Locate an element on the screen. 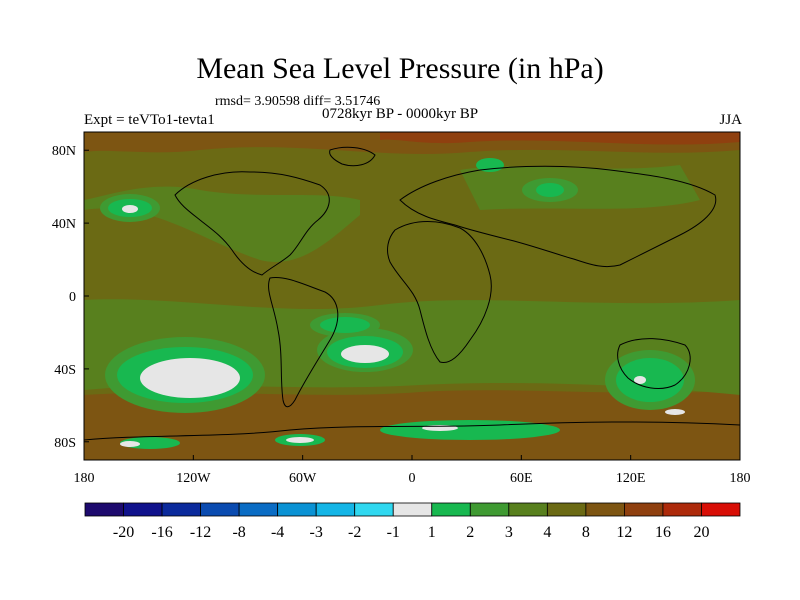 This screenshot has height=600, width=800. colorbar-label: -3 is located at coordinates (316, 532).